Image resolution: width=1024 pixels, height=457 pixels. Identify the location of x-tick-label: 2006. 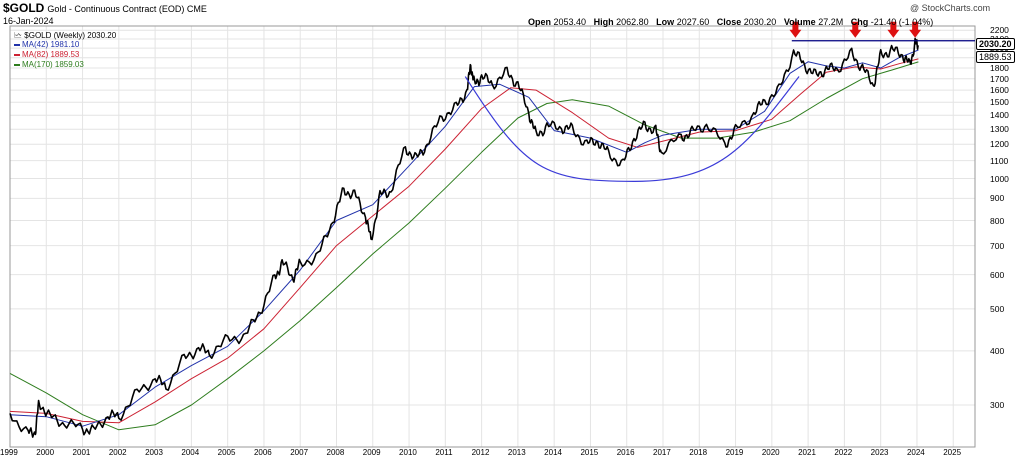
(262, 452).